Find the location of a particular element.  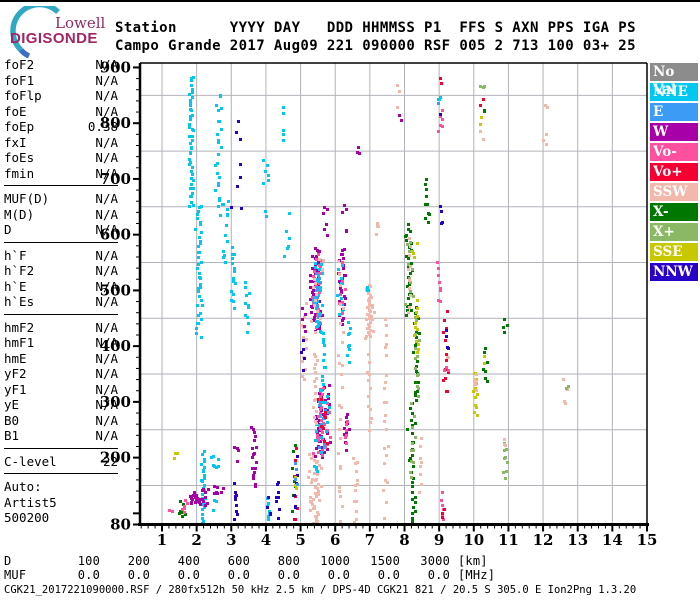

svg-text: 9 is located at coordinates (439, 540).